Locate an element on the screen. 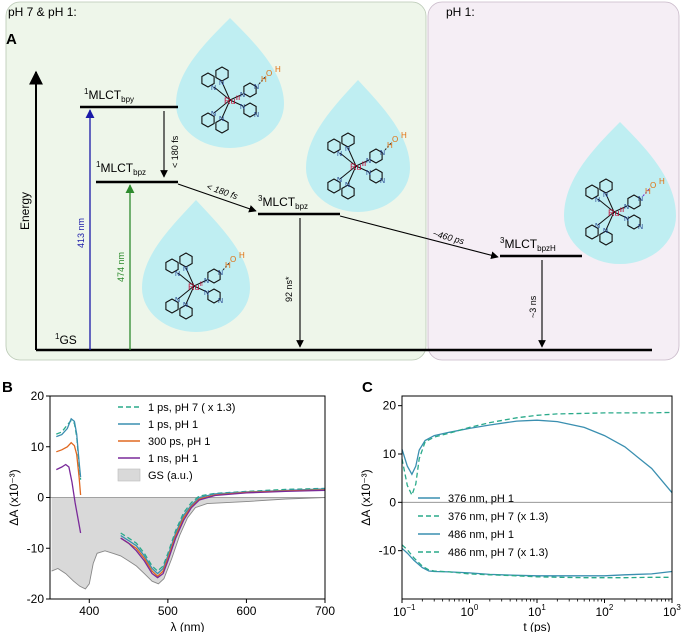 This screenshot has width=685, height=632. legend-entry: 1 ps, pH 1 is located at coordinates (173, 425).